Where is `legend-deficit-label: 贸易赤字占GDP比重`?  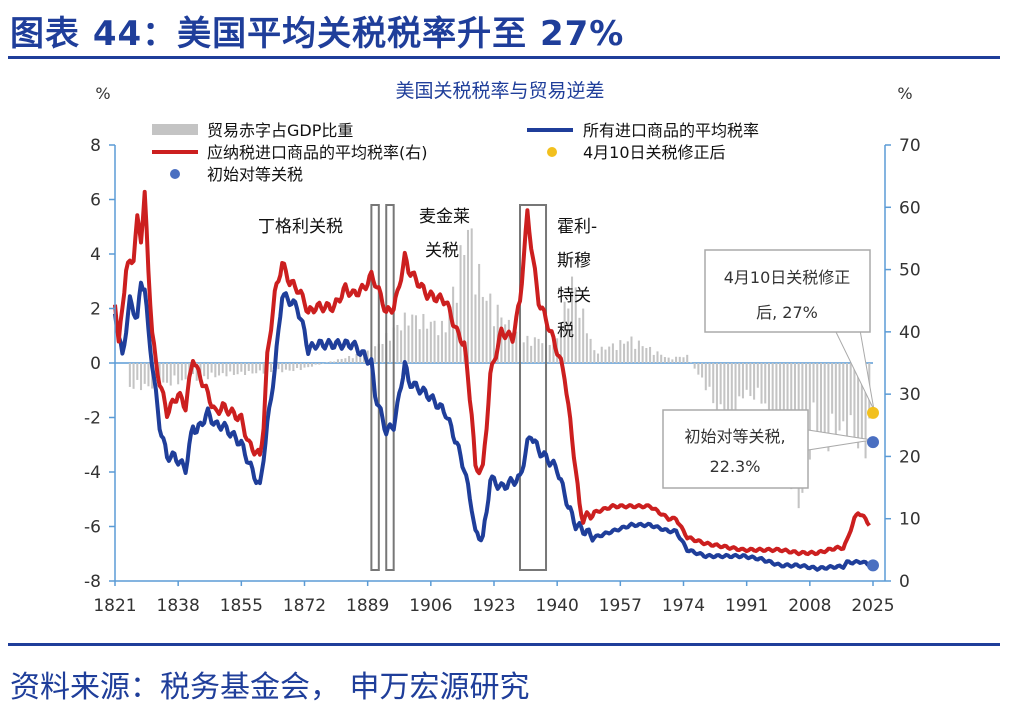 legend-deficit-label: 贸易赤字占GDP比重 is located at coordinates (280, 130).